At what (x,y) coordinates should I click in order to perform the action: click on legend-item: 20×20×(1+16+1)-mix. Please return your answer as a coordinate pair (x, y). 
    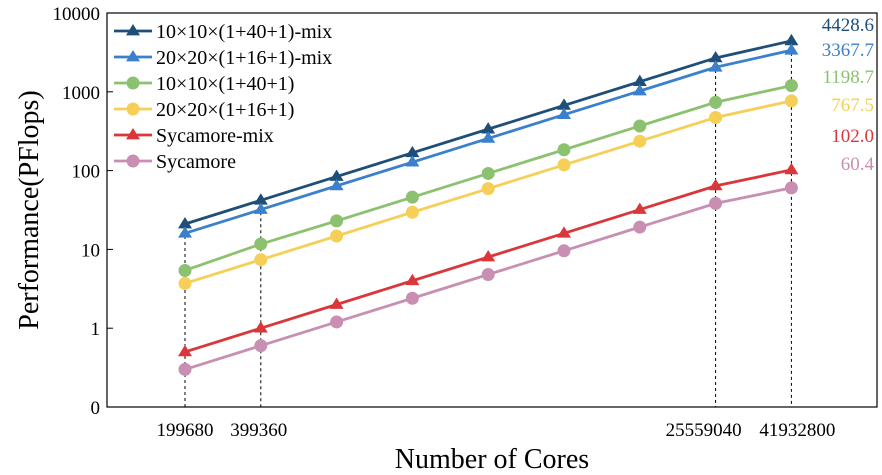
    Looking at the image, I should click on (223, 58).